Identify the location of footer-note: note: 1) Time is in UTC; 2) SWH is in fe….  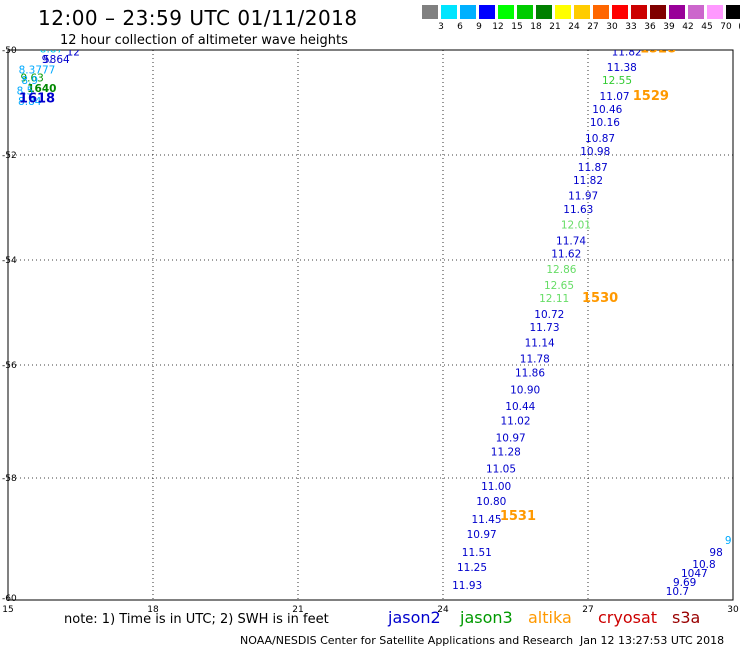
(196, 619).